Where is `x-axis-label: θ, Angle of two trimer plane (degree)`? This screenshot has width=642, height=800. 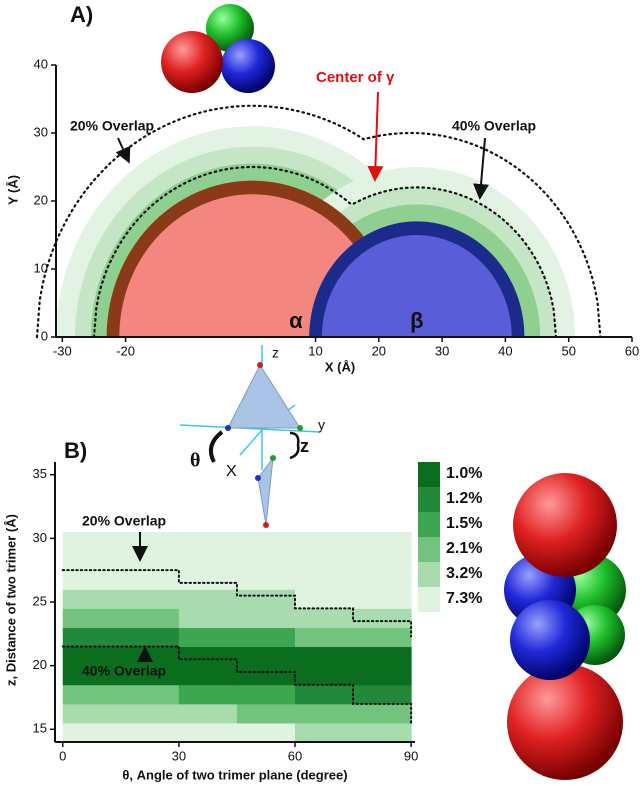
x-axis-label: θ, Angle of two trimer plane (degree) is located at coordinates (234, 774).